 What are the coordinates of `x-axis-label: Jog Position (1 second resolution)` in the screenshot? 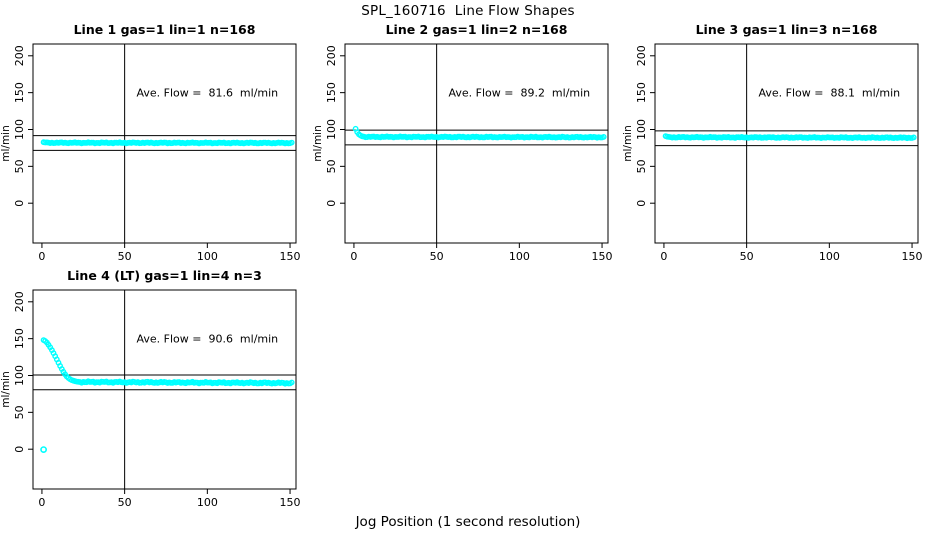 It's located at (468, 522).